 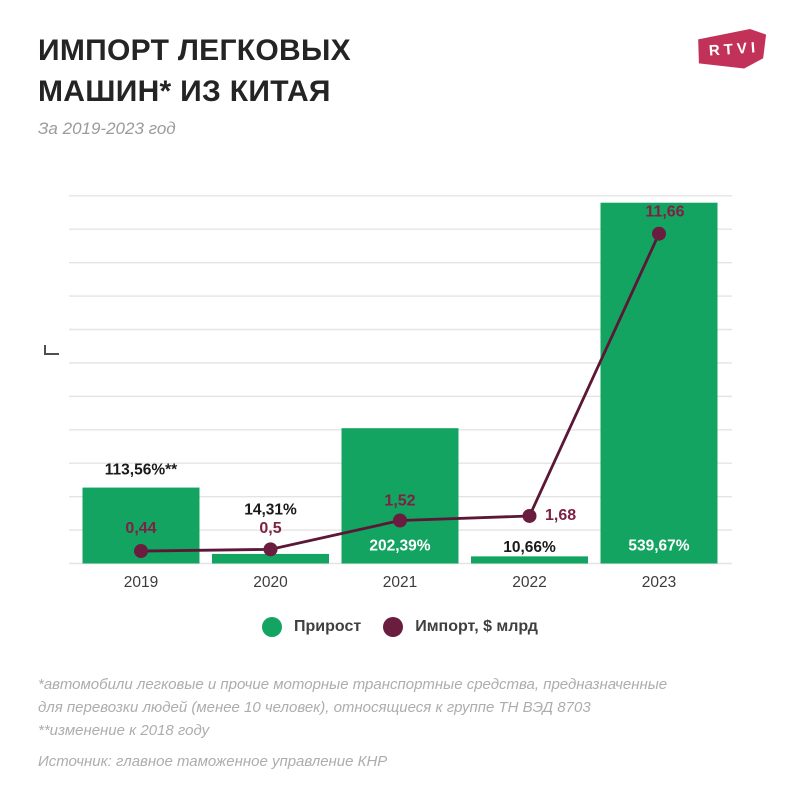 What do you see at coordinates (393, 627) in the screenshot?
I see `legend-import-swatch-icon` at bounding box center [393, 627].